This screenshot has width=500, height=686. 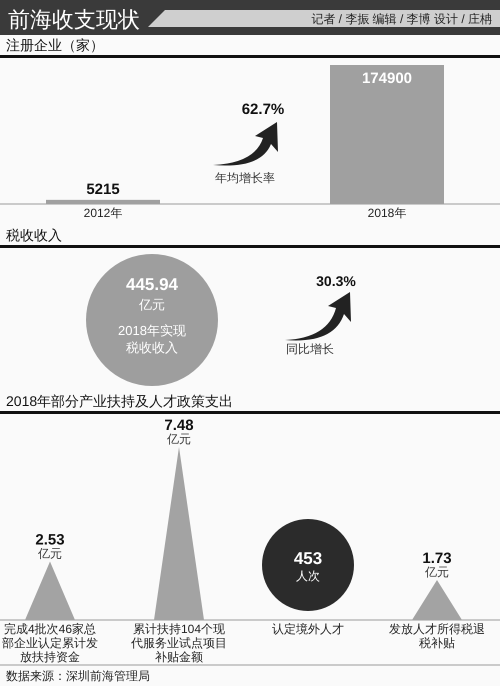 I want to click on category-label: 完成4批次46家总部企业认定累计发放扶持资金, so click(x=50, y=643).